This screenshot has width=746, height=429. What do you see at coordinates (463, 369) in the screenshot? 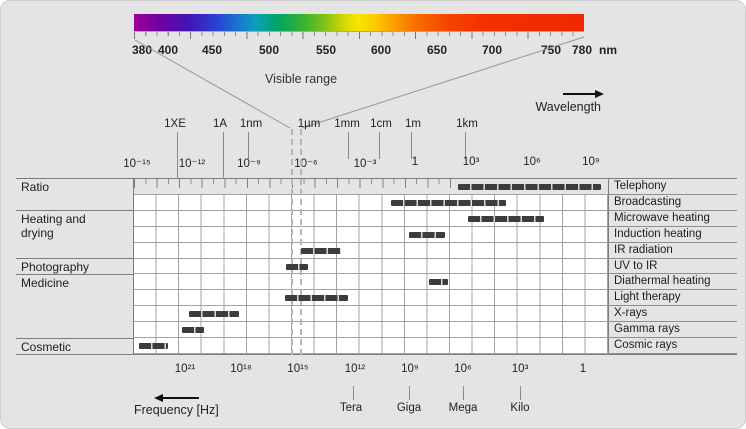
I see `frequency-power-label: 10⁶` at bounding box center [463, 369].